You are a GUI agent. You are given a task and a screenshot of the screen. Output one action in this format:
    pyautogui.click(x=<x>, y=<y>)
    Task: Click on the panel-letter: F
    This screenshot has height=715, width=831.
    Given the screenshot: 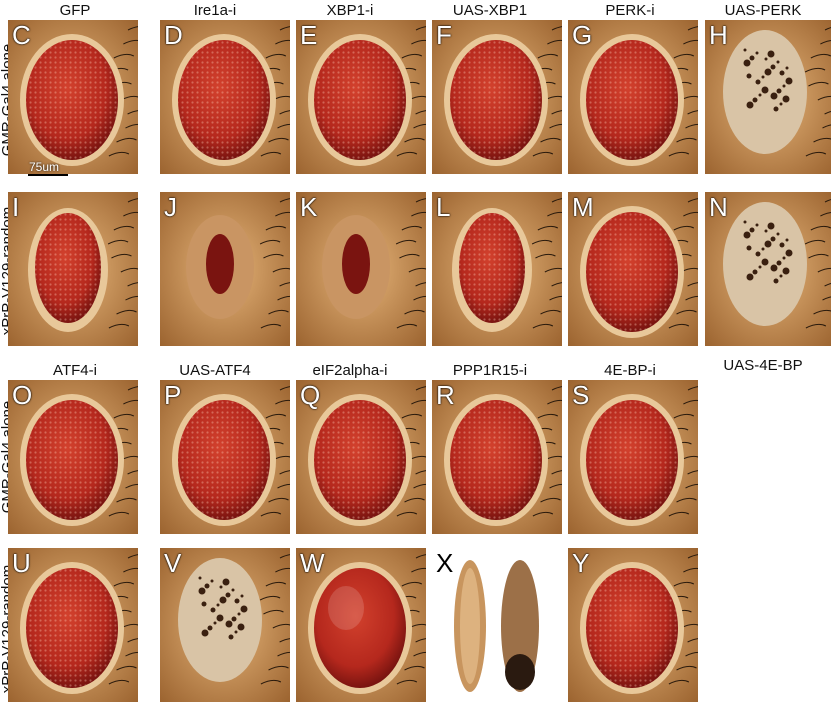 What is the action you would take?
    pyautogui.click(x=444, y=35)
    